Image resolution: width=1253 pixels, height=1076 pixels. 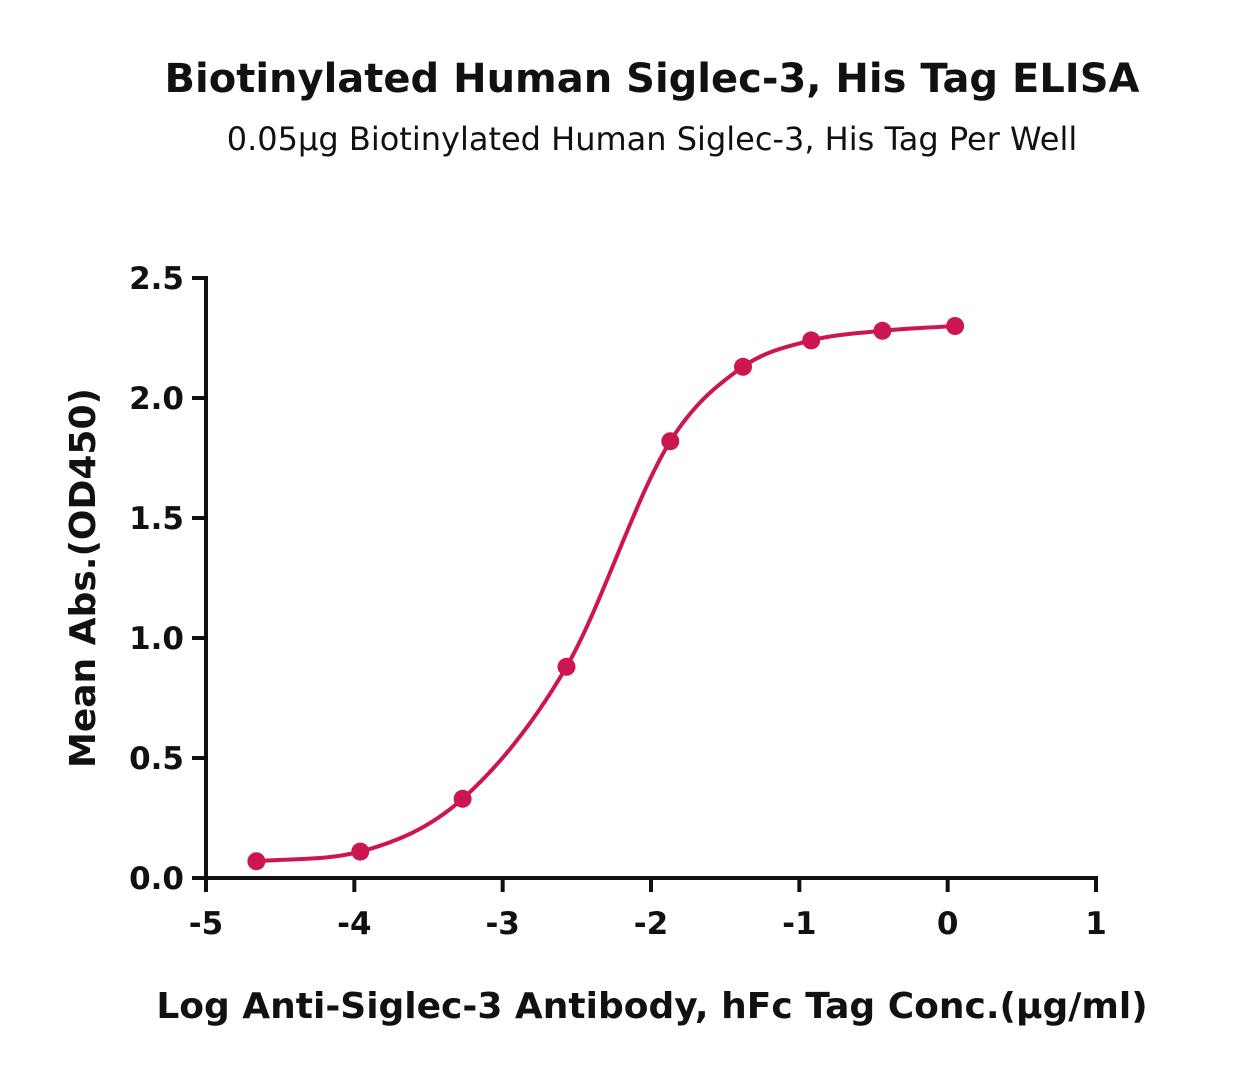 What do you see at coordinates (1096, 924) in the screenshot?
I see `x-tick-label: 1` at bounding box center [1096, 924].